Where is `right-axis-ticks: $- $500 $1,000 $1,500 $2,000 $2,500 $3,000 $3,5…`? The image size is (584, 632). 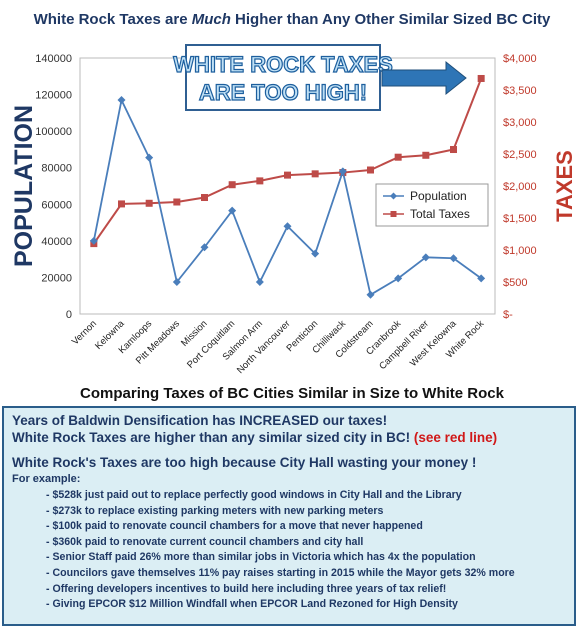 right-axis-ticks: $- $500 $1,000 $1,500 $2,000 $2,500 $3,000 $3,5… is located at coordinates (520, 187).